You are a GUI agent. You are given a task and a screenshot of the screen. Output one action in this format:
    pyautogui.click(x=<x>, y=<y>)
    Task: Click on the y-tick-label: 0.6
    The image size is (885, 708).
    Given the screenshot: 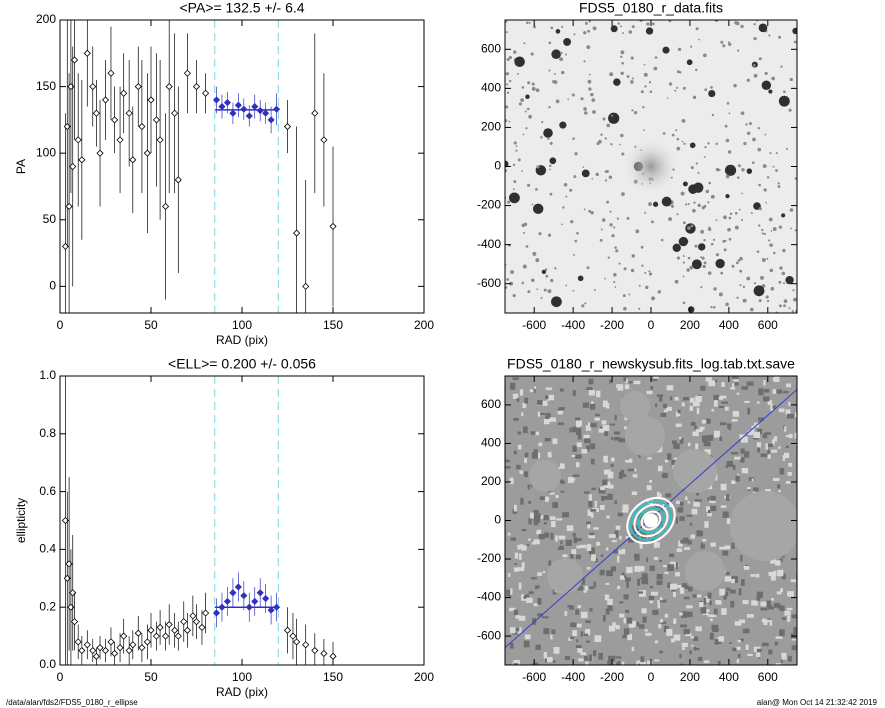 What is the action you would take?
    pyautogui.click(x=47, y=491)
    